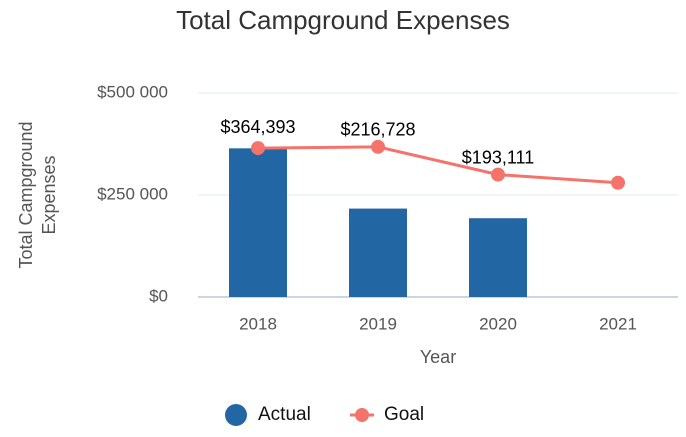  Describe the element at coordinates (343, 20) in the screenshot. I see `chart-title: Total Campground Expenses` at that location.